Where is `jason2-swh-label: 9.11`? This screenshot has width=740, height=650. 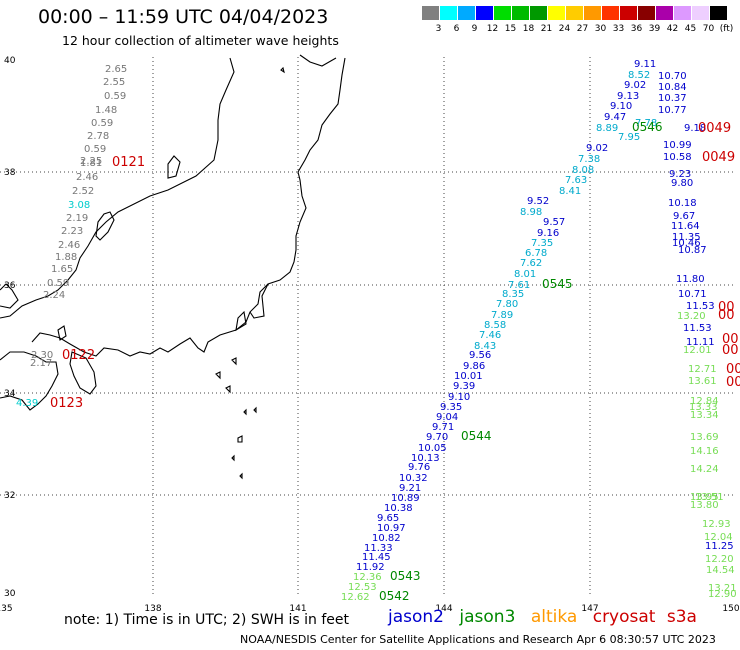 jason2-swh-label: 9.11 is located at coordinates (645, 64).